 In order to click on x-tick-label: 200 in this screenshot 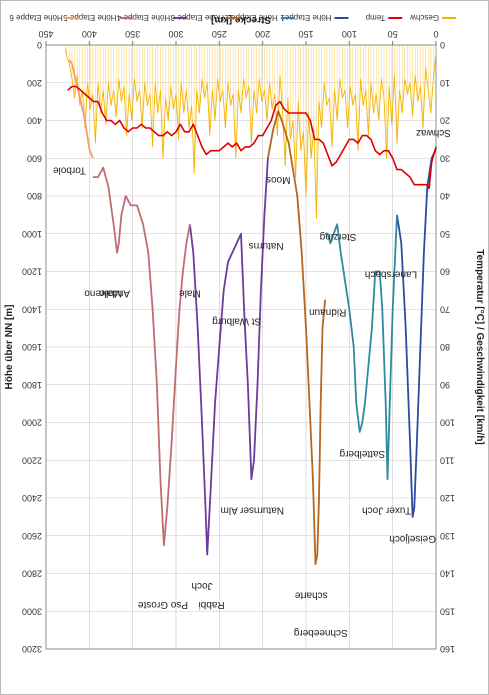, I will do `click(262, 34)`.